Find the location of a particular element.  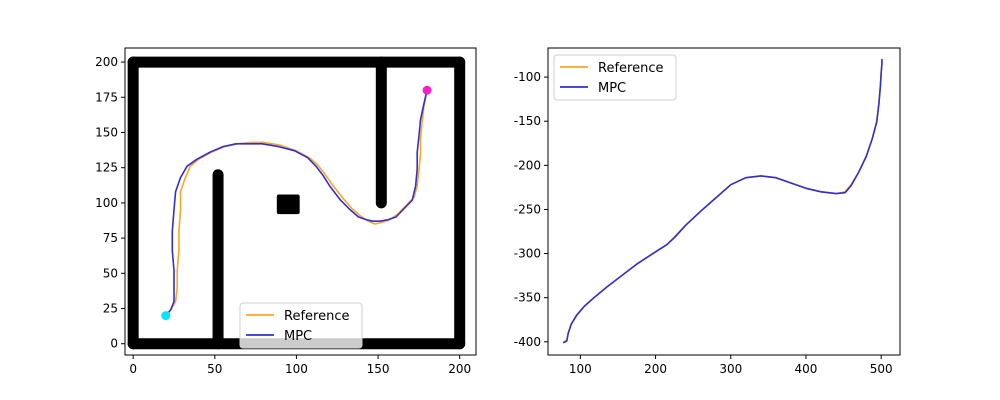

start-point-marker is located at coordinates (166, 316).